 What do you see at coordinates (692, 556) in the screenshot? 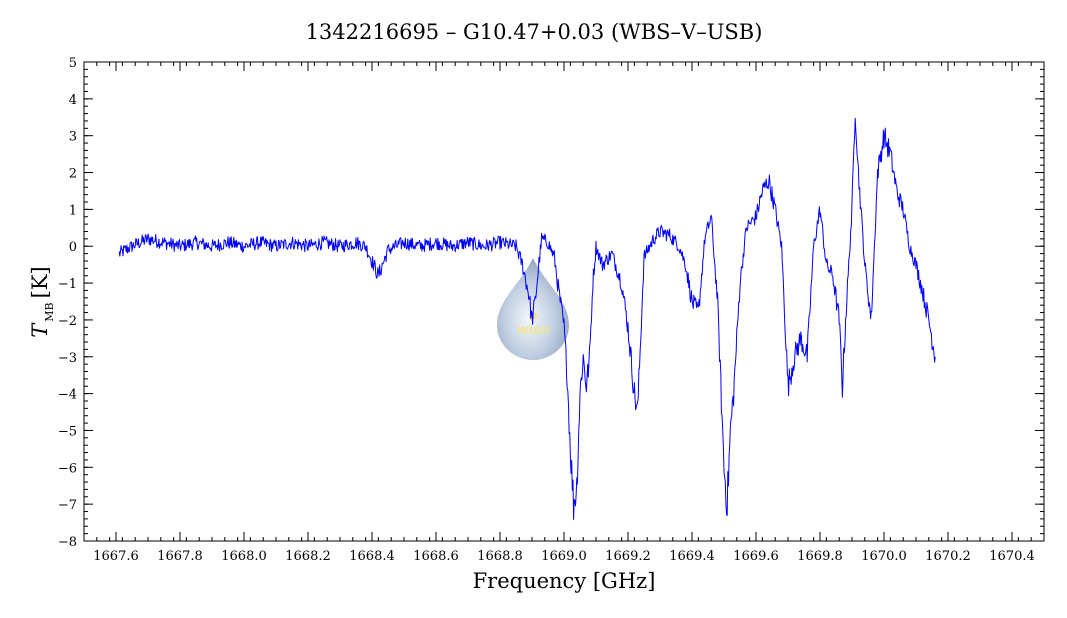
I see `x-tick-label: 1669.4` at bounding box center [692, 556].